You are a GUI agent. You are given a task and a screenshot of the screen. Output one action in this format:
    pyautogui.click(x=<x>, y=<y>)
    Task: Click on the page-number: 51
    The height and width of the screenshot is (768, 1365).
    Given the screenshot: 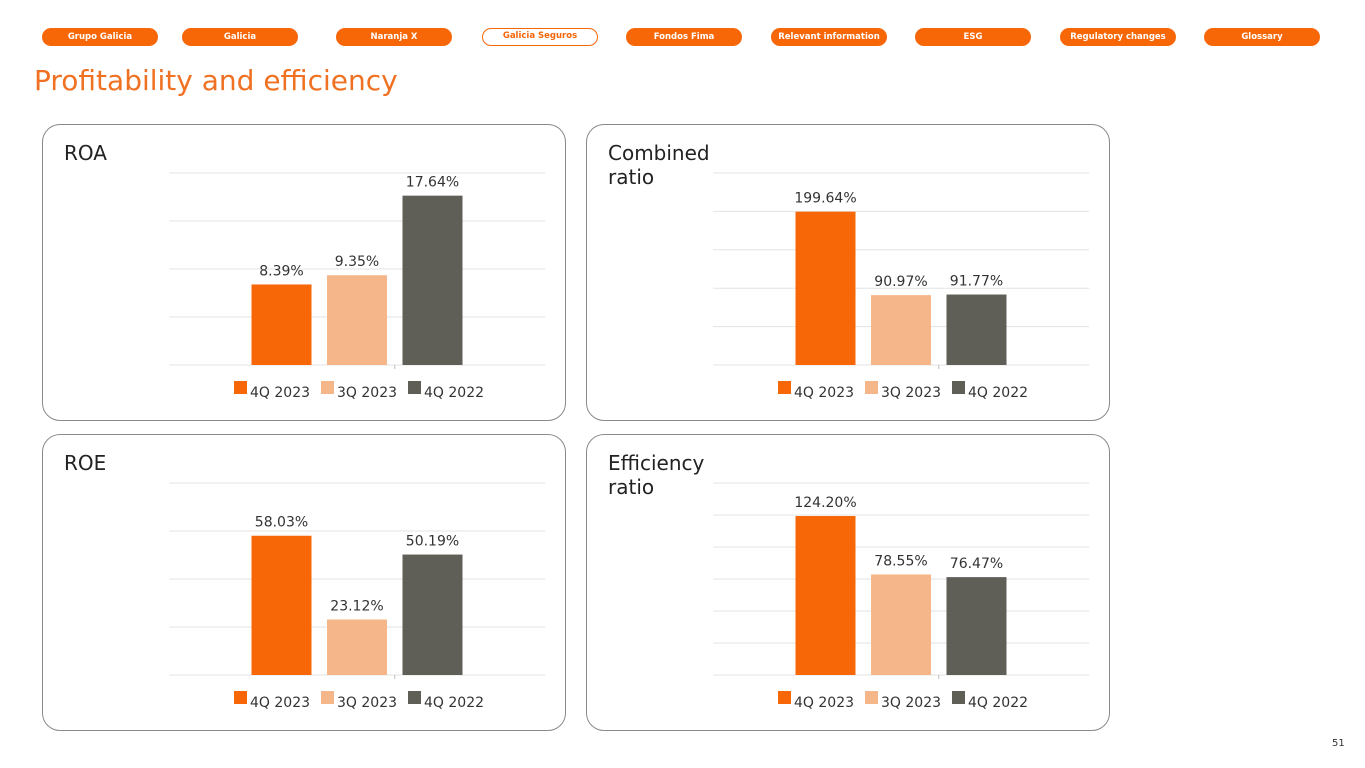 What is the action you would take?
    pyautogui.click(x=1338, y=743)
    